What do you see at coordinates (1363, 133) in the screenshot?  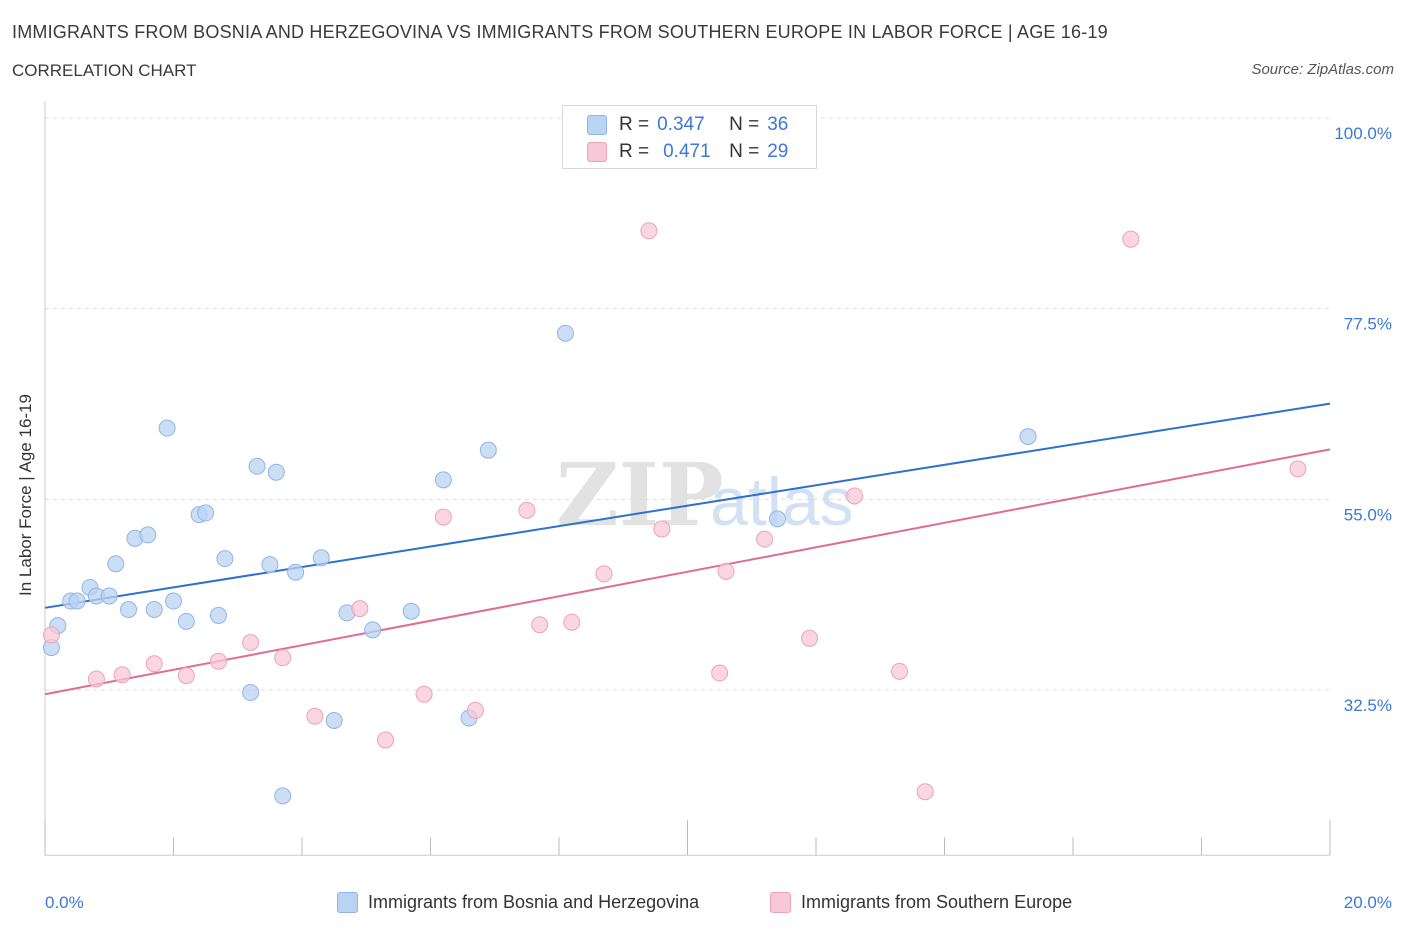 I see `y-tick-label: 100.0%` at bounding box center [1363, 133].